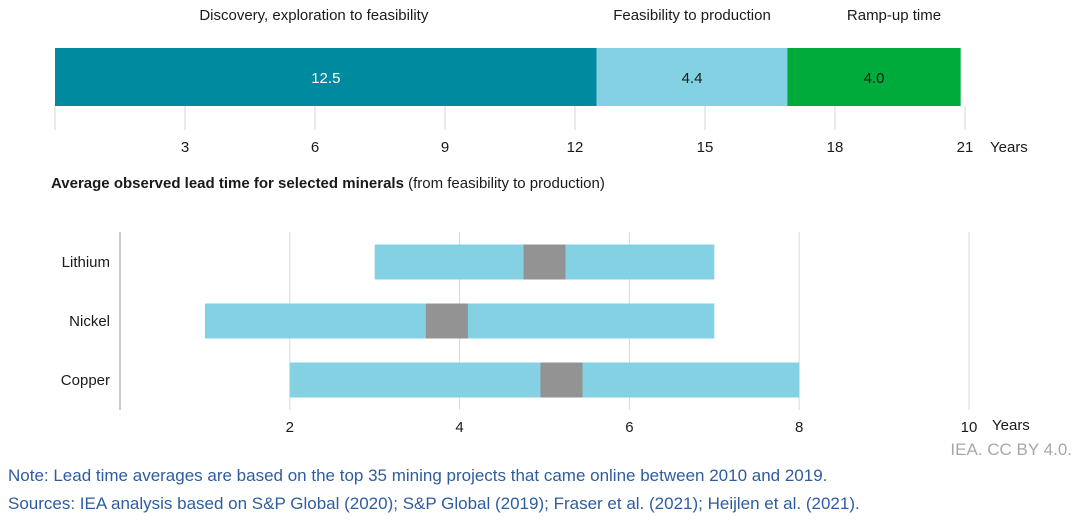 This screenshot has height=520, width=1074. Describe the element at coordinates (692, 15) in the screenshot. I see `segment-header-label: Feasibility to production` at that location.